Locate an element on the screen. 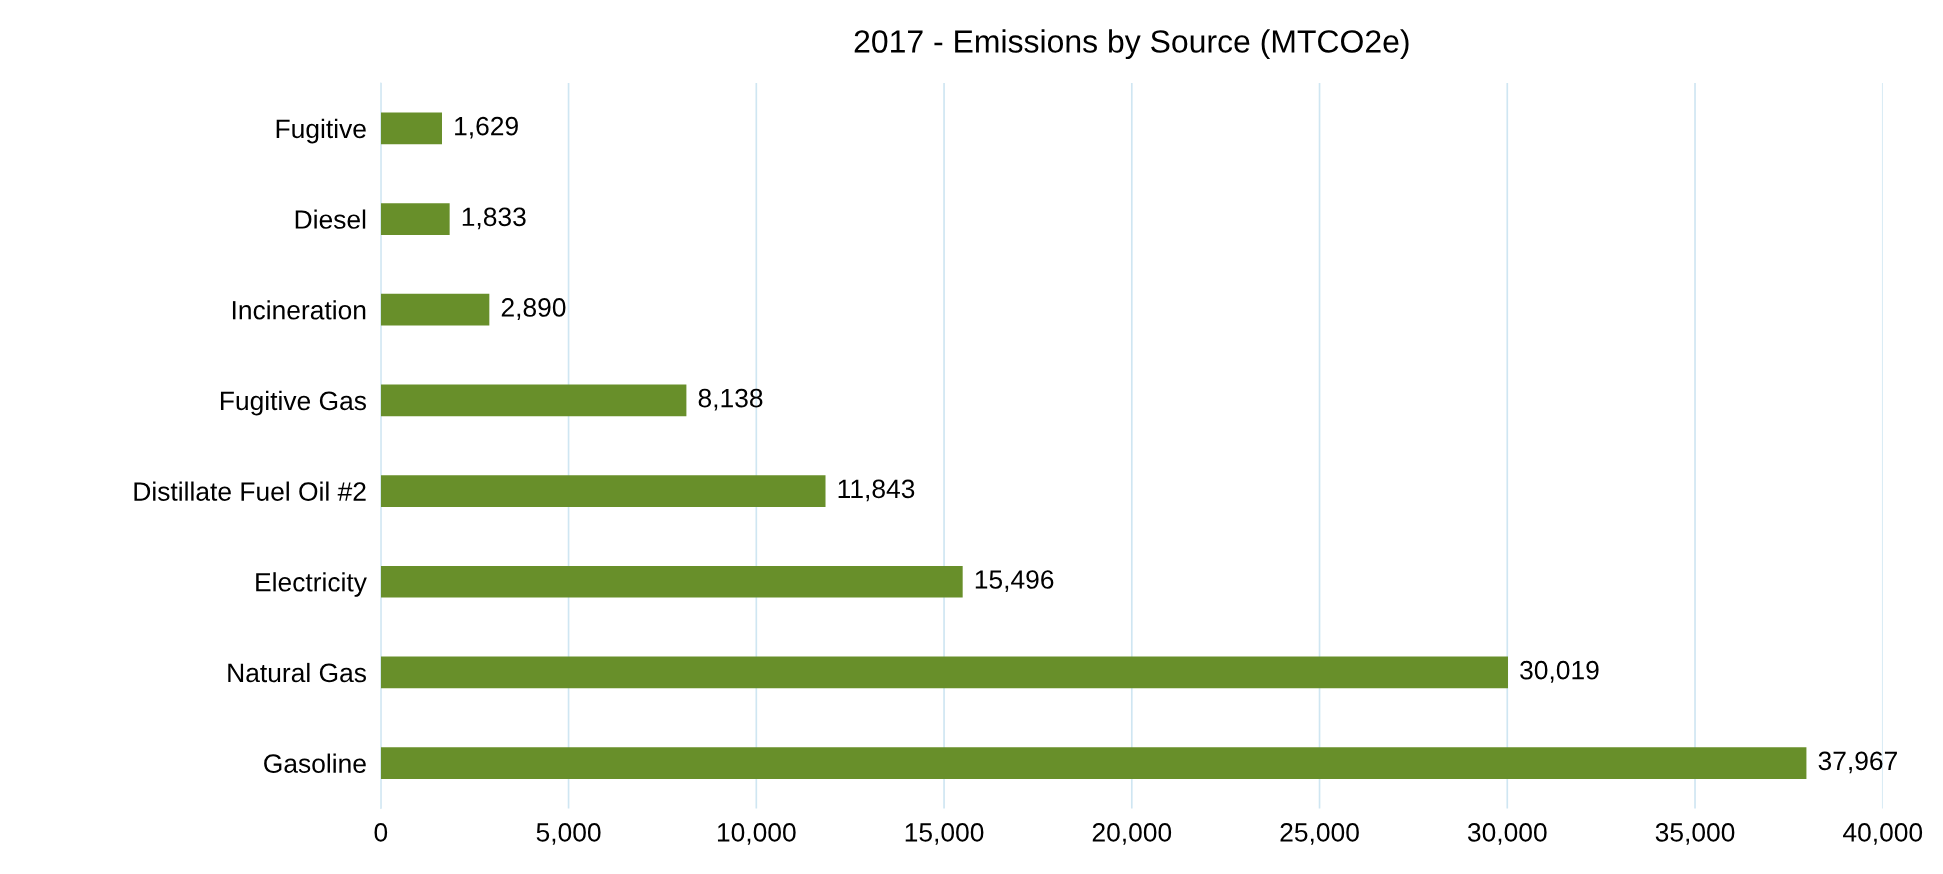 The width and height of the screenshot is (1943, 874). data-label: 8,138 is located at coordinates (730, 399).